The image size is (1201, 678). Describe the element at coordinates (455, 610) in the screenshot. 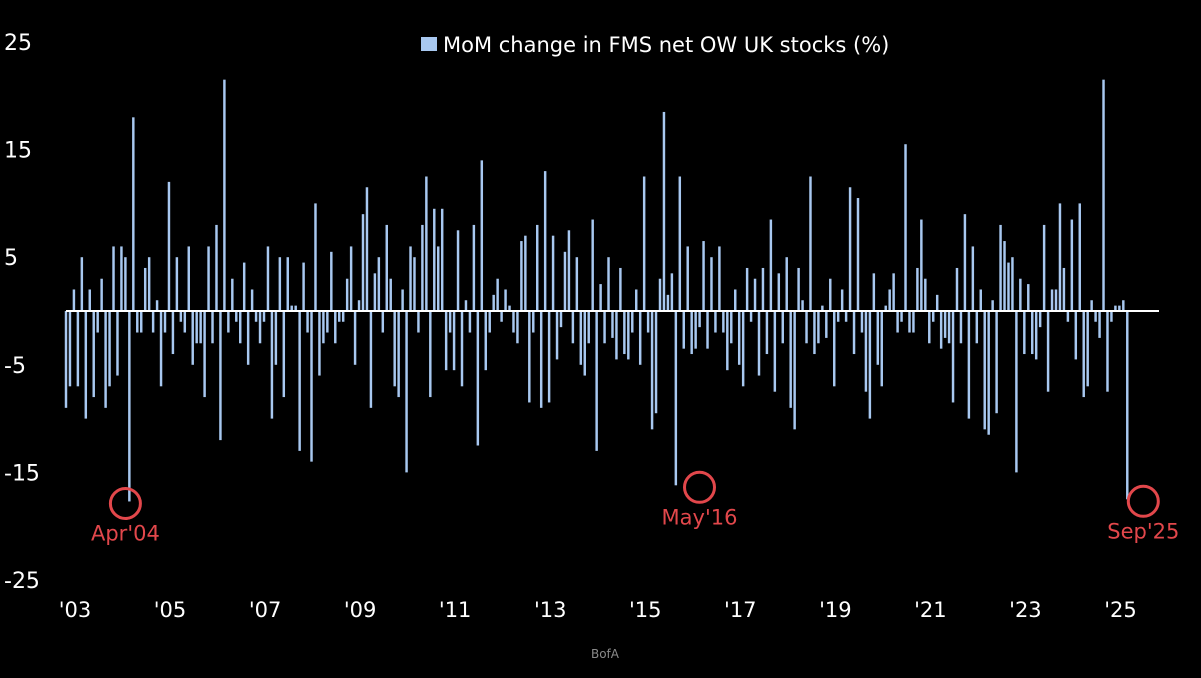

I see `x-tick-label: '11` at that location.